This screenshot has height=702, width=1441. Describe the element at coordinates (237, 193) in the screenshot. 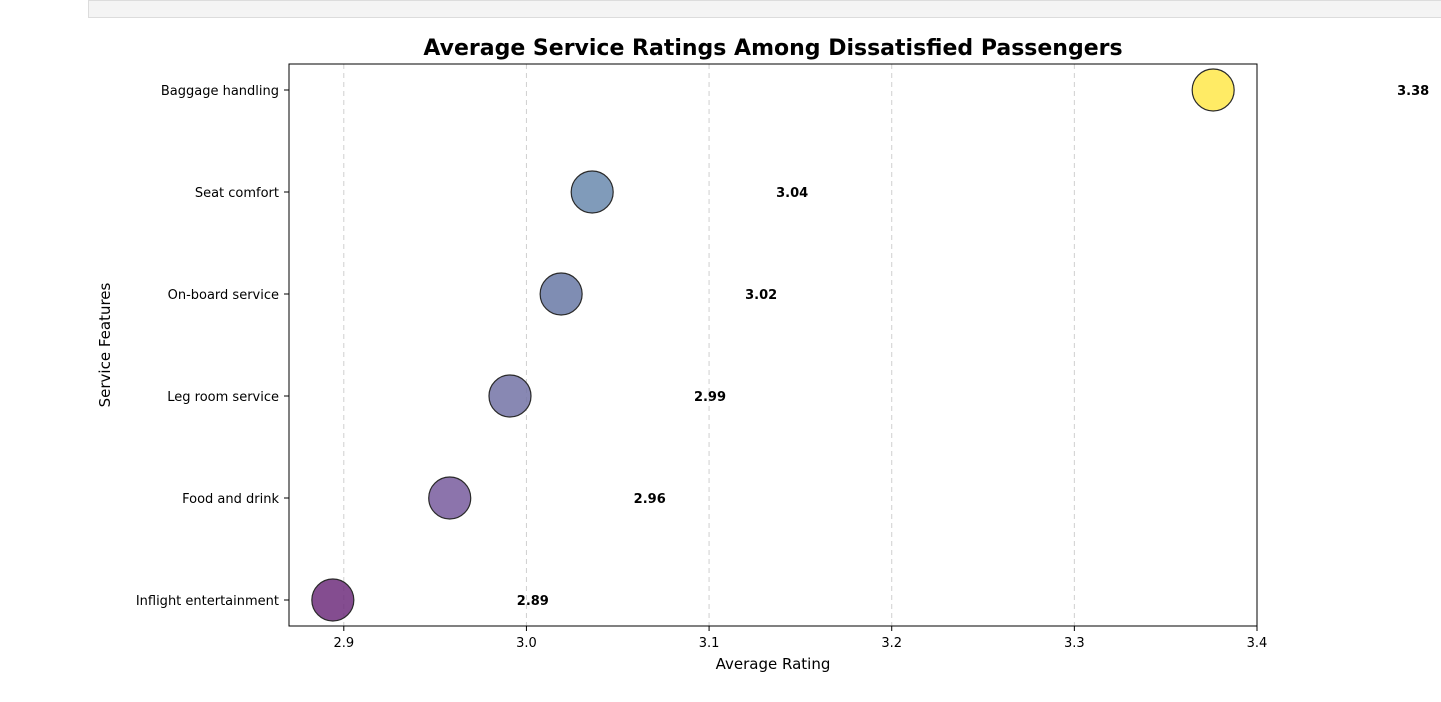

I see `y-tick-label: Seat comfort` at that location.